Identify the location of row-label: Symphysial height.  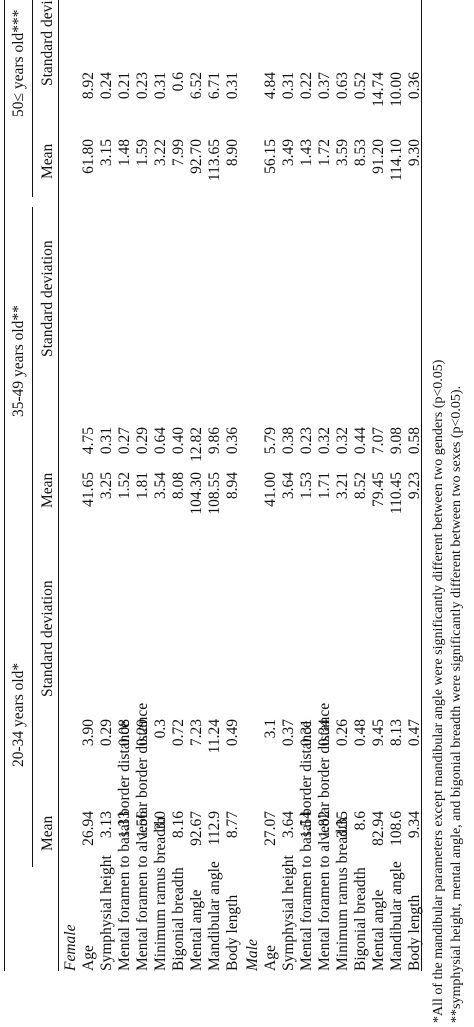
(106, 913).